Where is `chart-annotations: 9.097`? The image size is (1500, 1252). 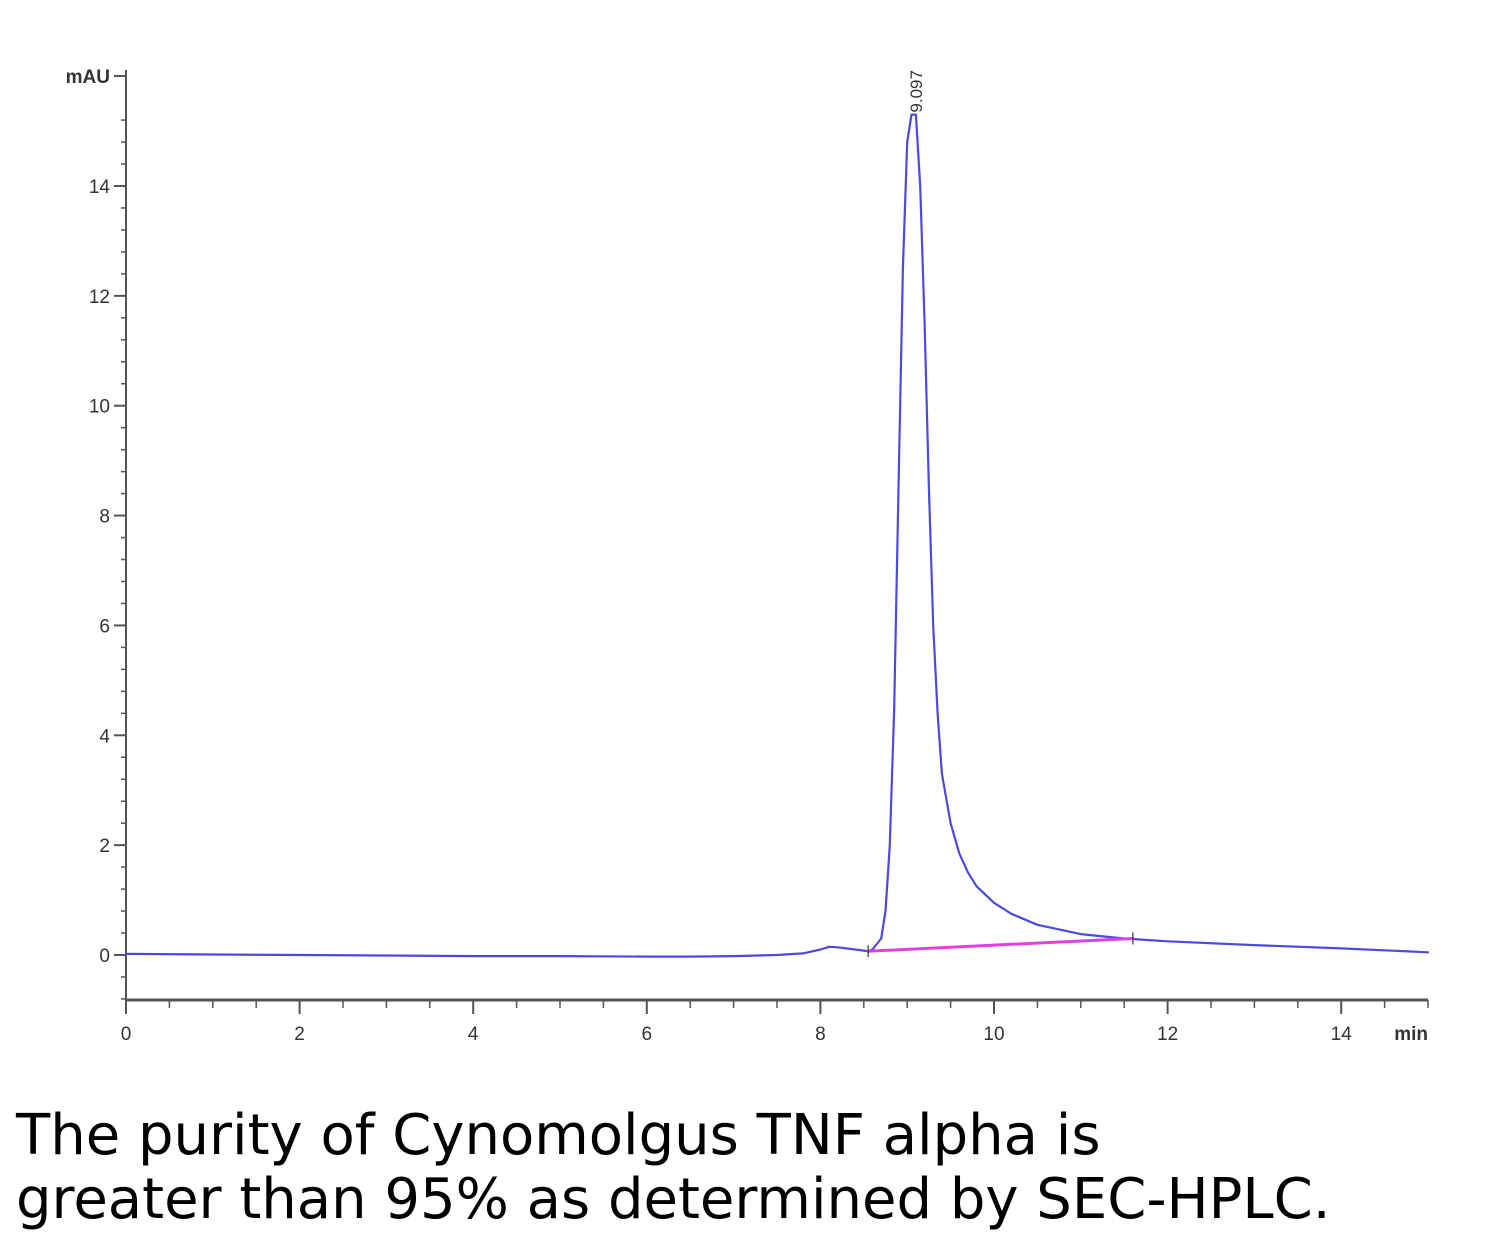
chart-annotations: 9.097 is located at coordinates (916, 91).